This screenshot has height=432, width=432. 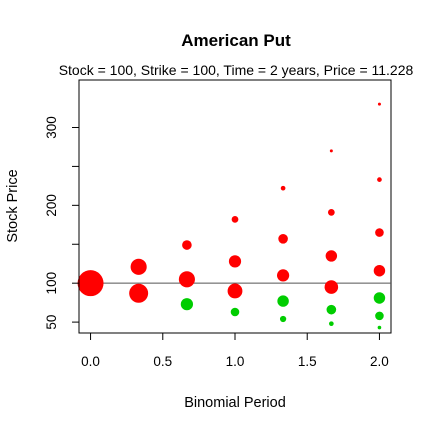 I want to click on x-tick-label: 1.5, so click(x=307, y=361).